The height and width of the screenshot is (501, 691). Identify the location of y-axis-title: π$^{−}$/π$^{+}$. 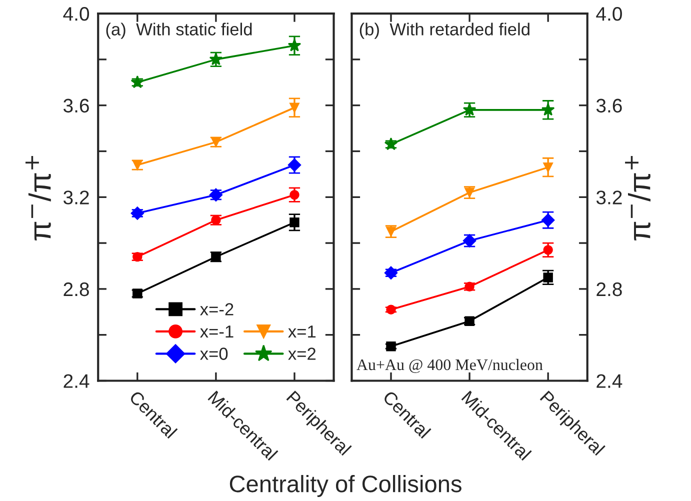
(38, 198).